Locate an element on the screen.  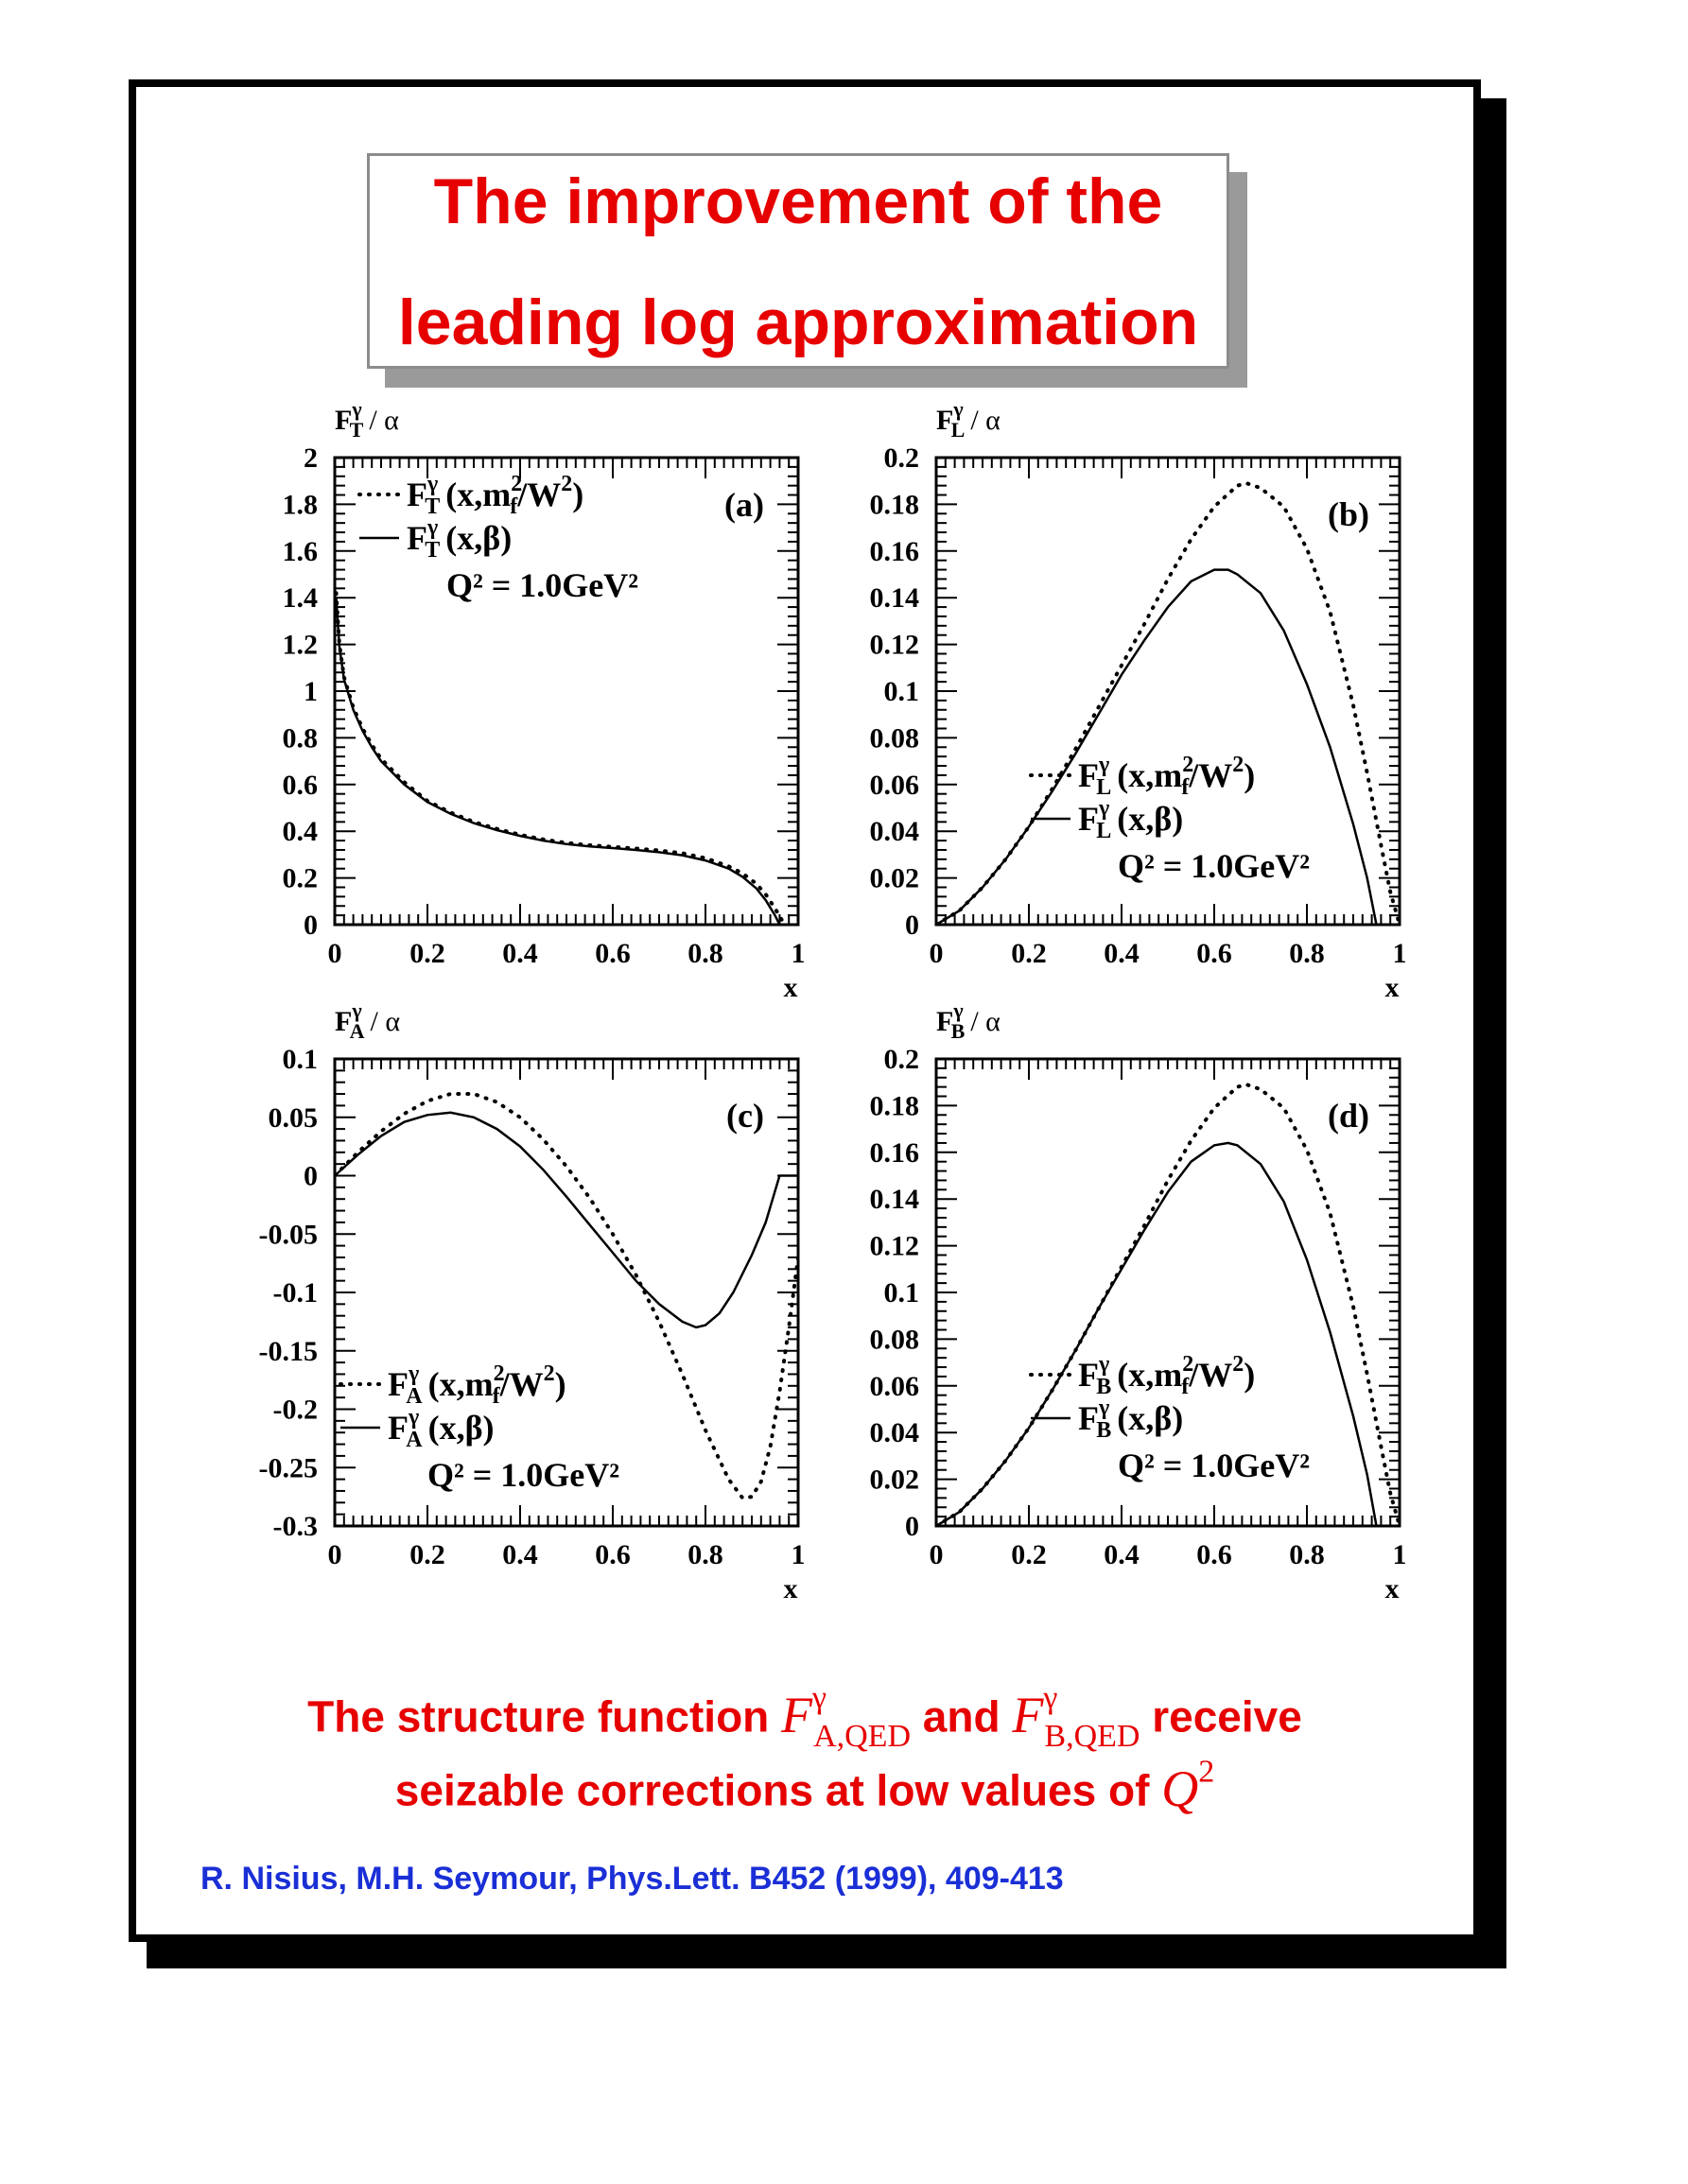
y-axis-label-sub: B is located at coordinates (958, 1031).